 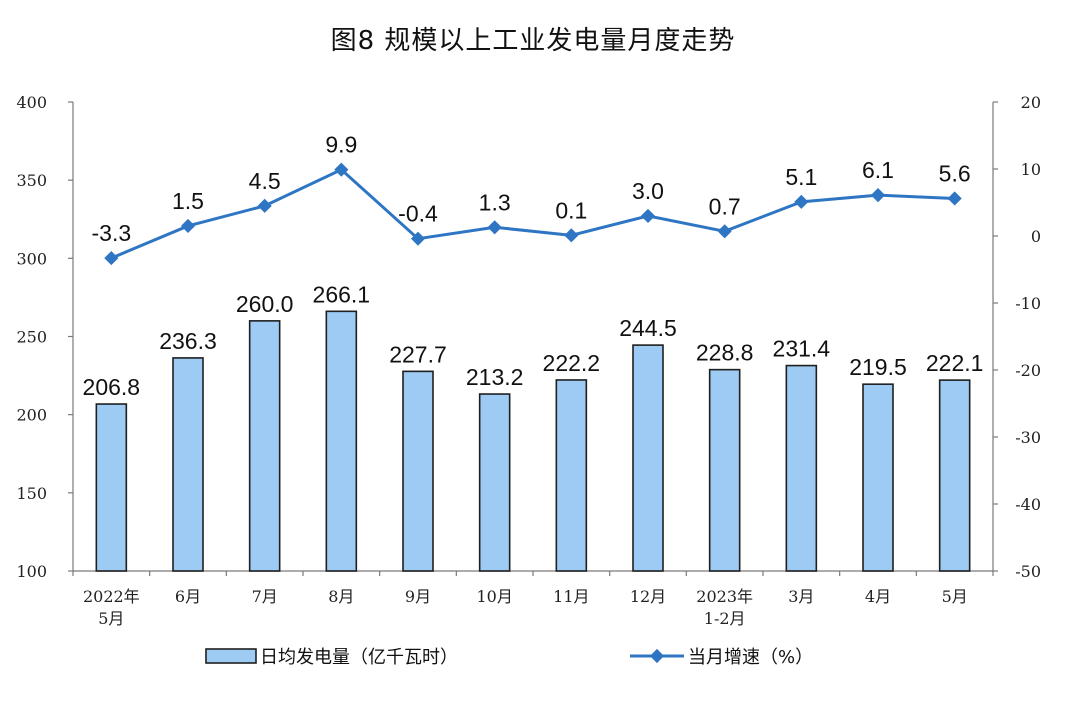 What do you see at coordinates (1028, 504) in the screenshot?
I see `right-axis-tick-label: -40` at bounding box center [1028, 504].